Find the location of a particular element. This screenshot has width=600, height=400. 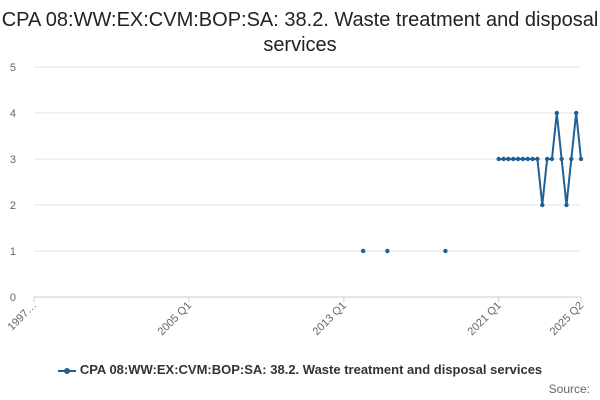

y-tick-label: 2 is located at coordinates (13, 206).